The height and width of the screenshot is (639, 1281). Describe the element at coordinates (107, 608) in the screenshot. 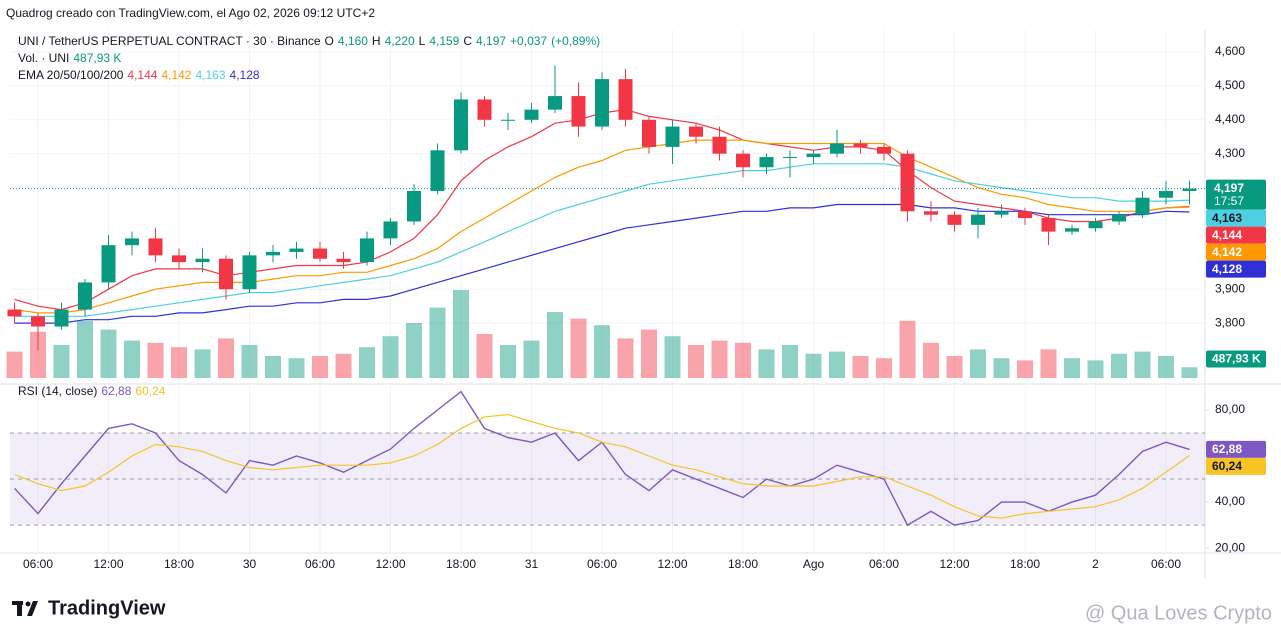

I see `logo-text: TradingView` at that location.